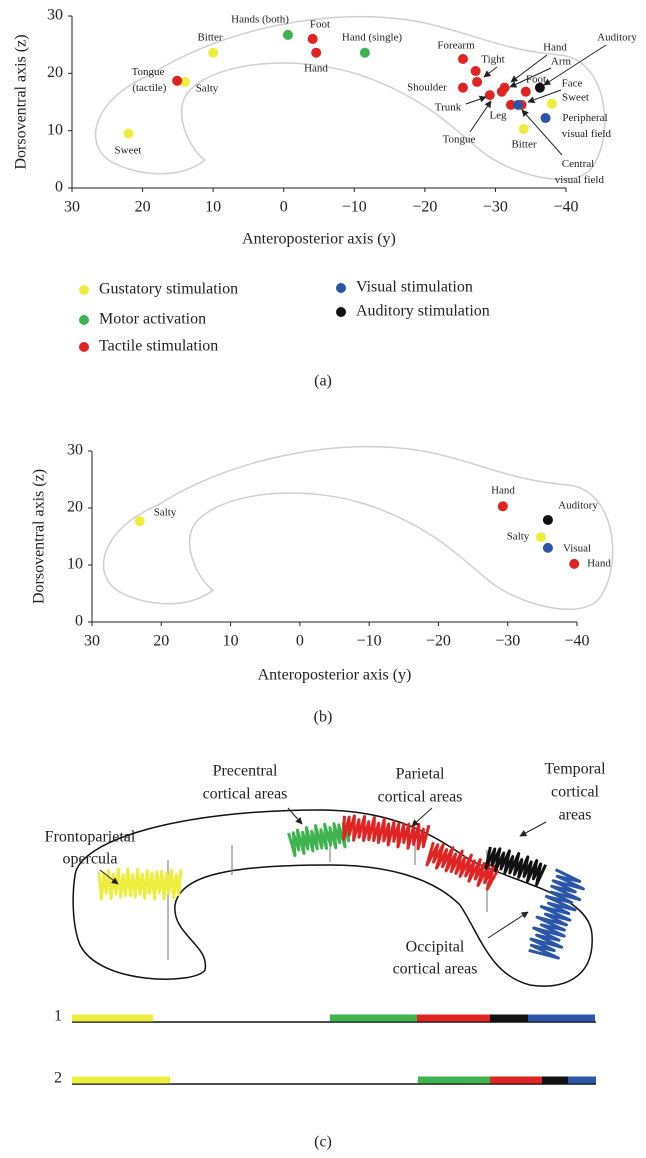  What do you see at coordinates (577, 549) in the screenshot?
I see `point-label: Visual` at bounding box center [577, 549].